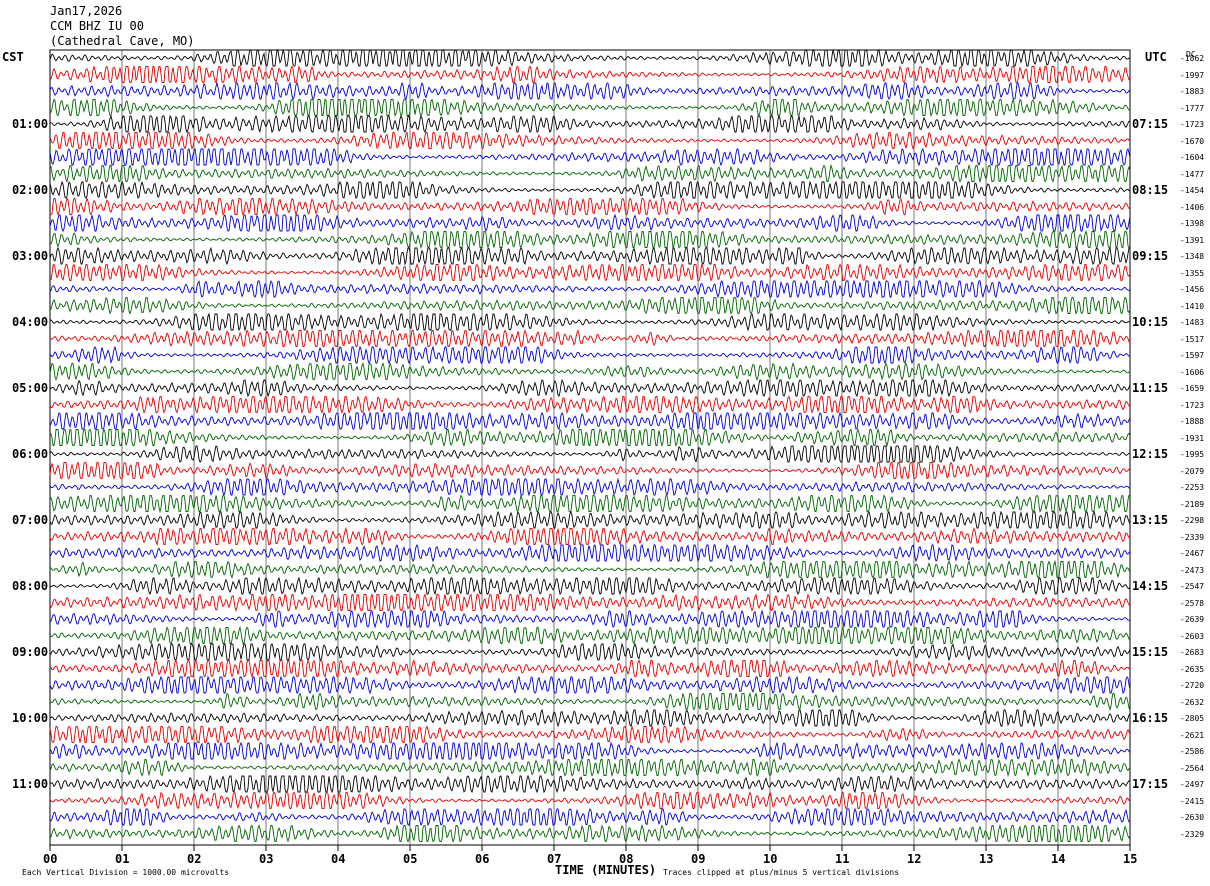  Describe the element at coordinates (554, 859) in the screenshot. I see `x-tick-label: 07` at that location.